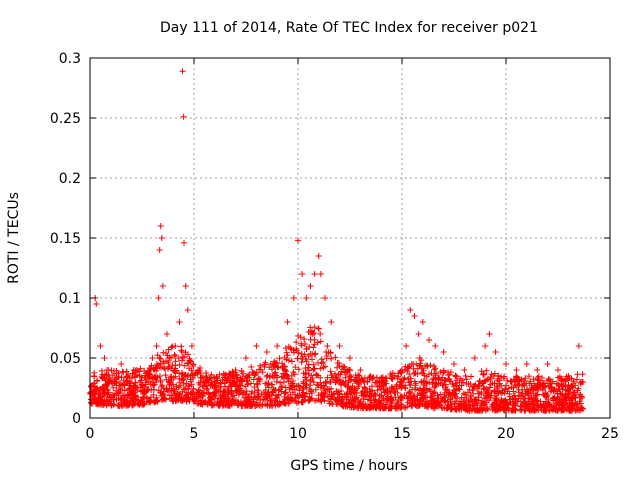 The width and height of the screenshot is (640, 480). What do you see at coordinates (348, 466) in the screenshot?
I see `x-axis-label: GPS time / hours` at bounding box center [348, 466].